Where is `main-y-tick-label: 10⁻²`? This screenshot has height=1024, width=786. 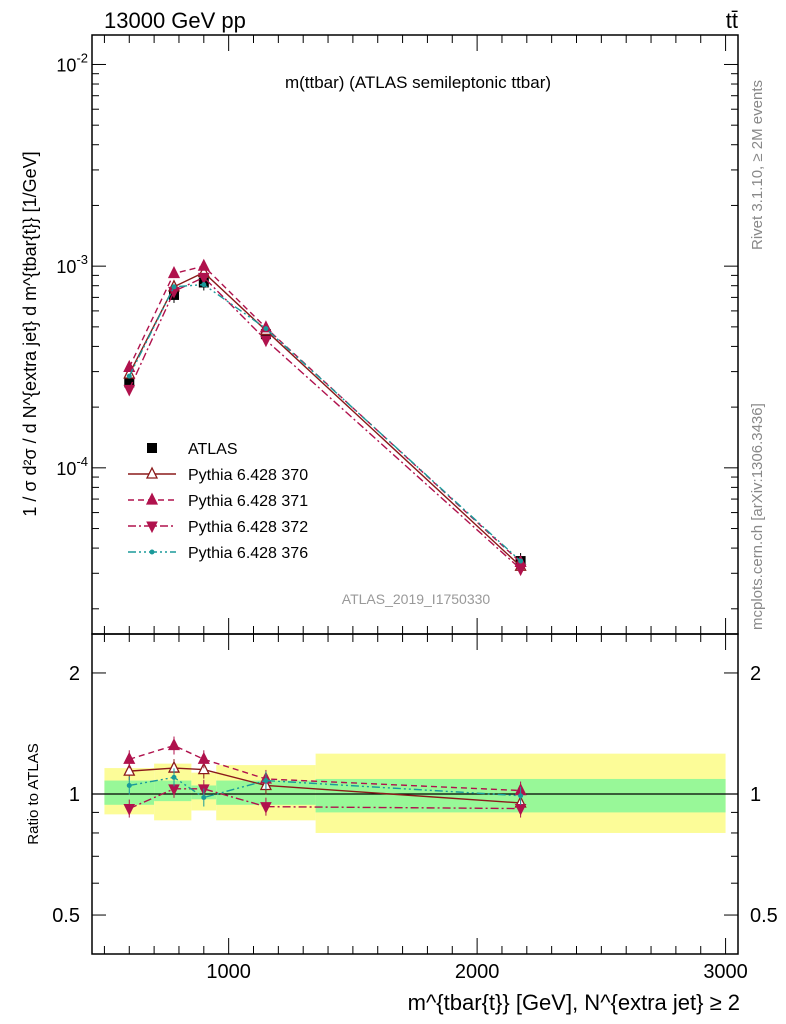
main-y-tick-label: 10⁻² is located at coordinates (72, 62).